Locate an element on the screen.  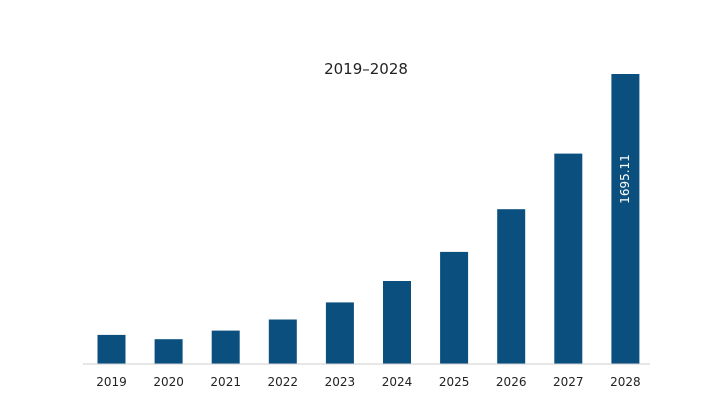
x-tick-label: 2021 is located at coordinates (225, 382).